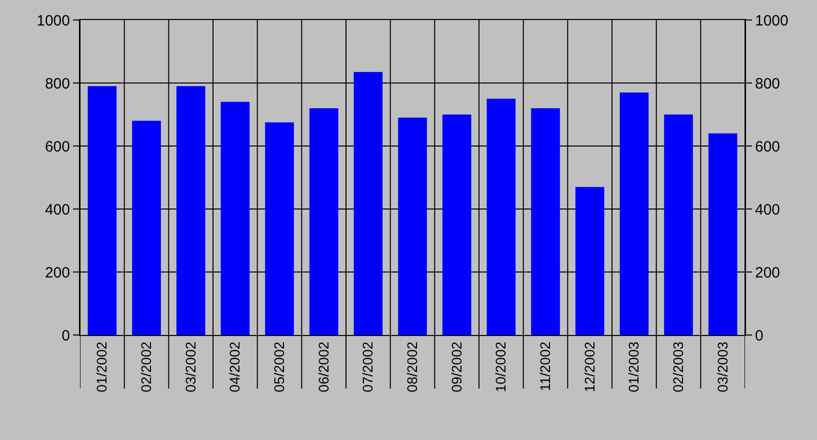 The height and width of the screenshot is (440, 817). I want to click on x-tick-label: 10/2002, so click(500, 366).